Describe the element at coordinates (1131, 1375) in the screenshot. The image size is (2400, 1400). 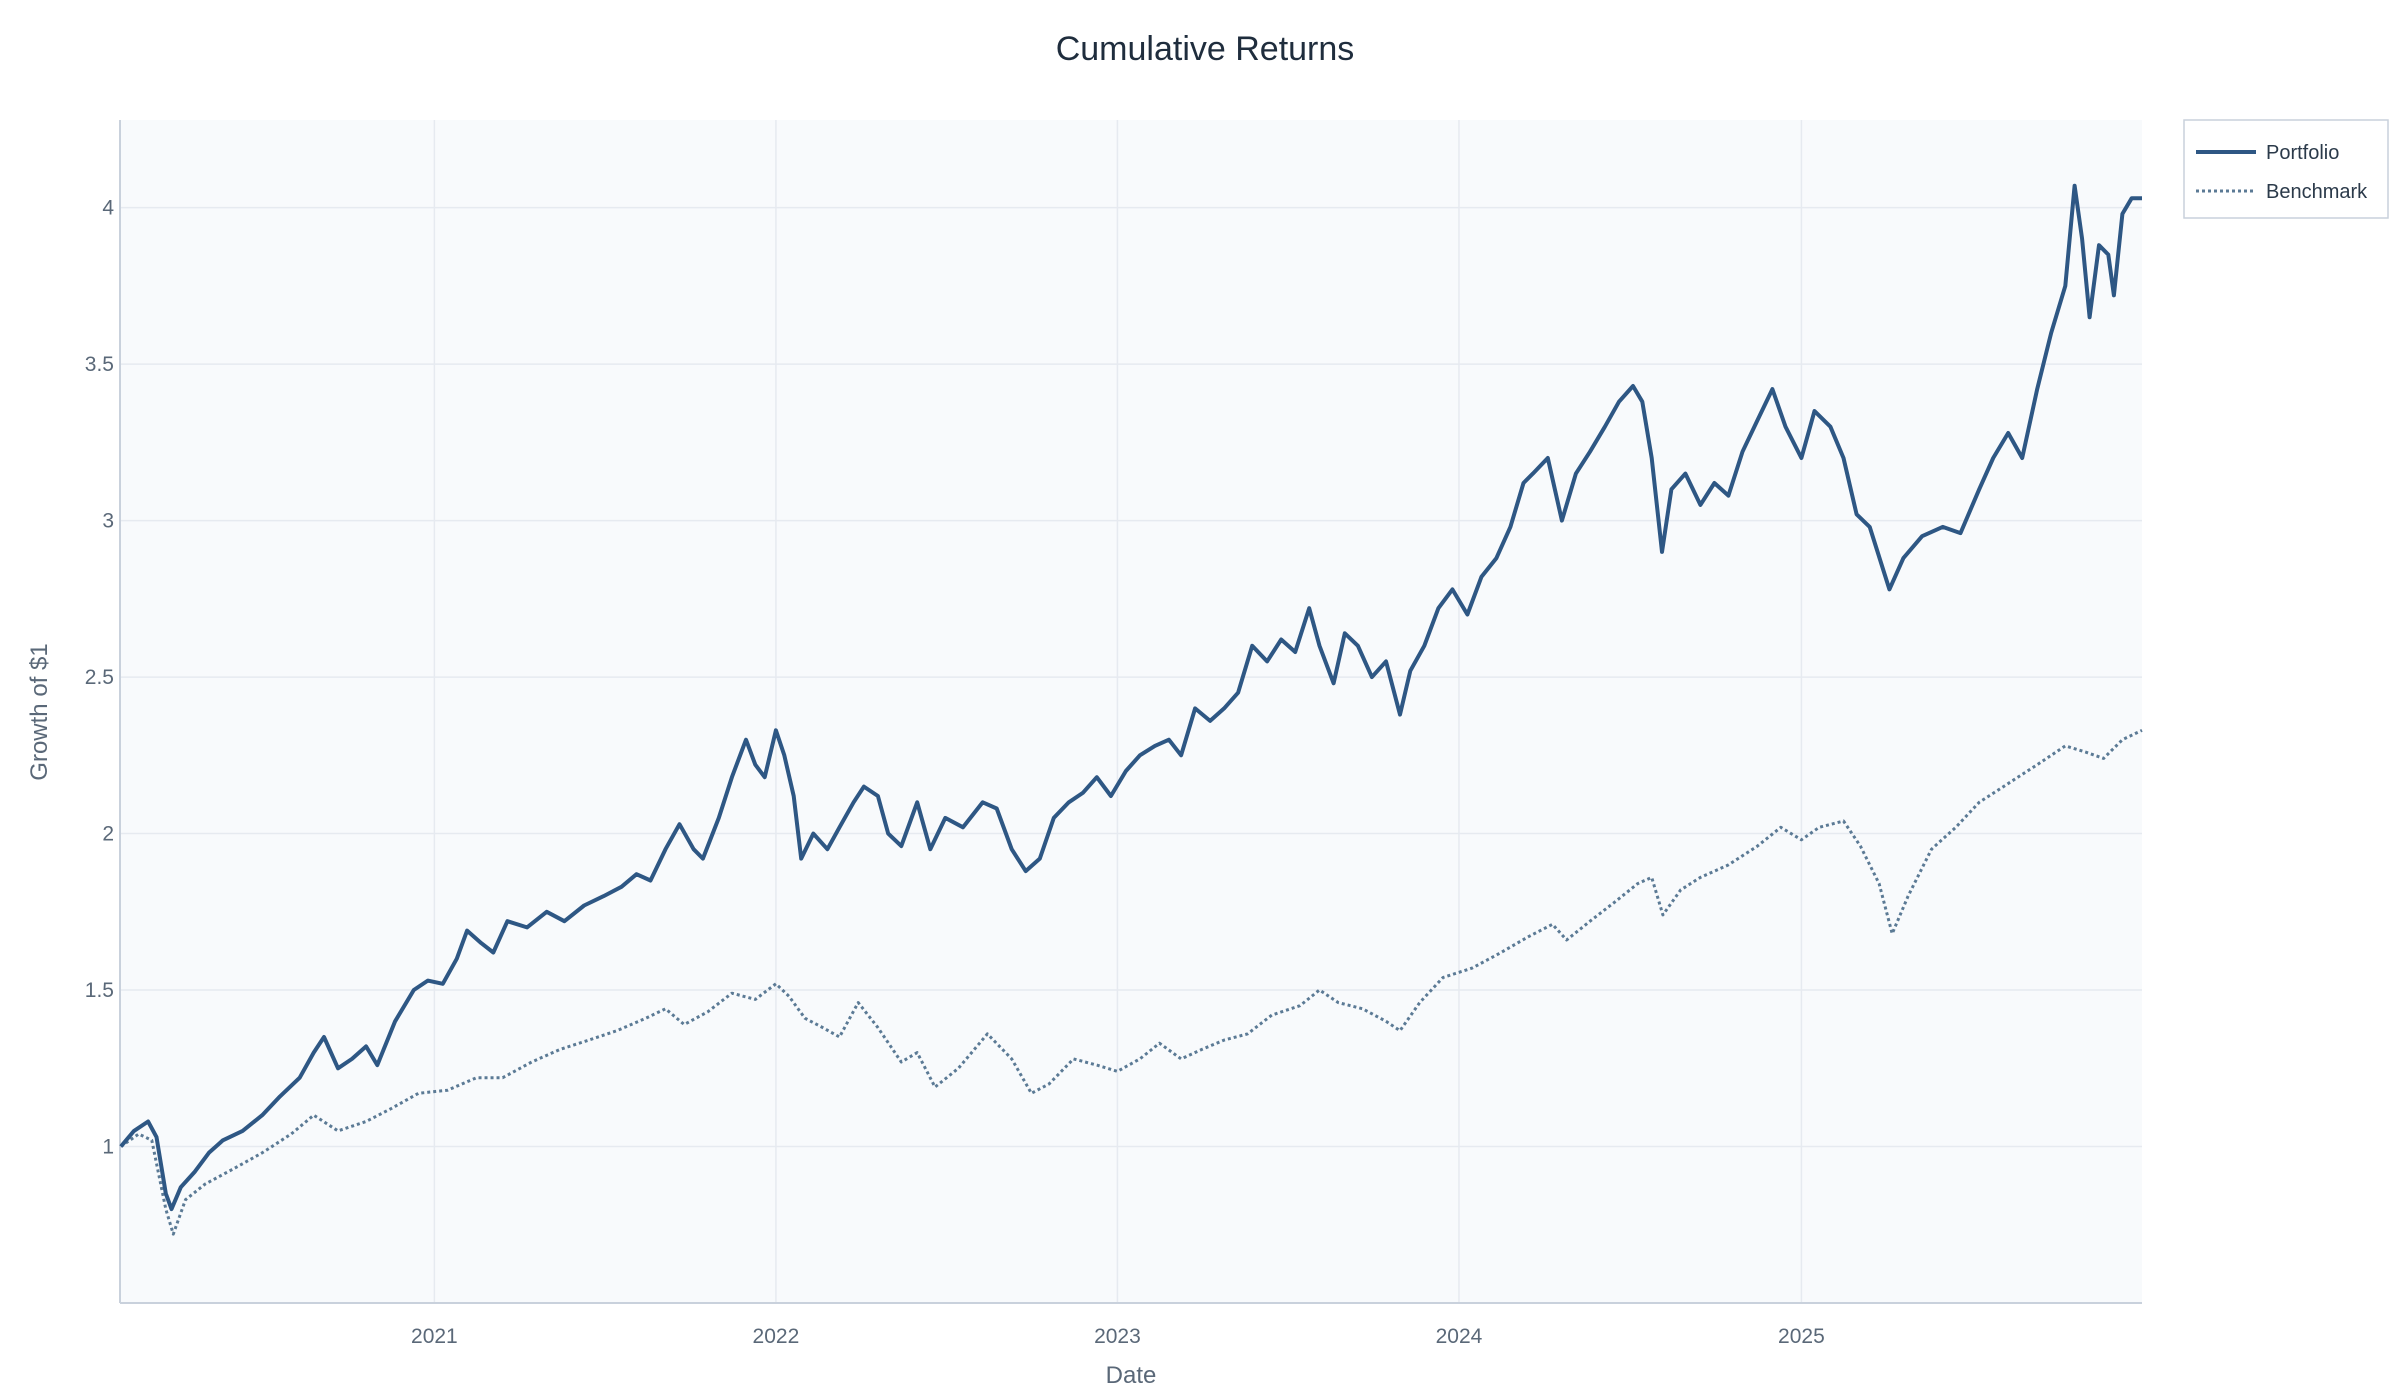
I see `x-axis-title: Date` at that location.